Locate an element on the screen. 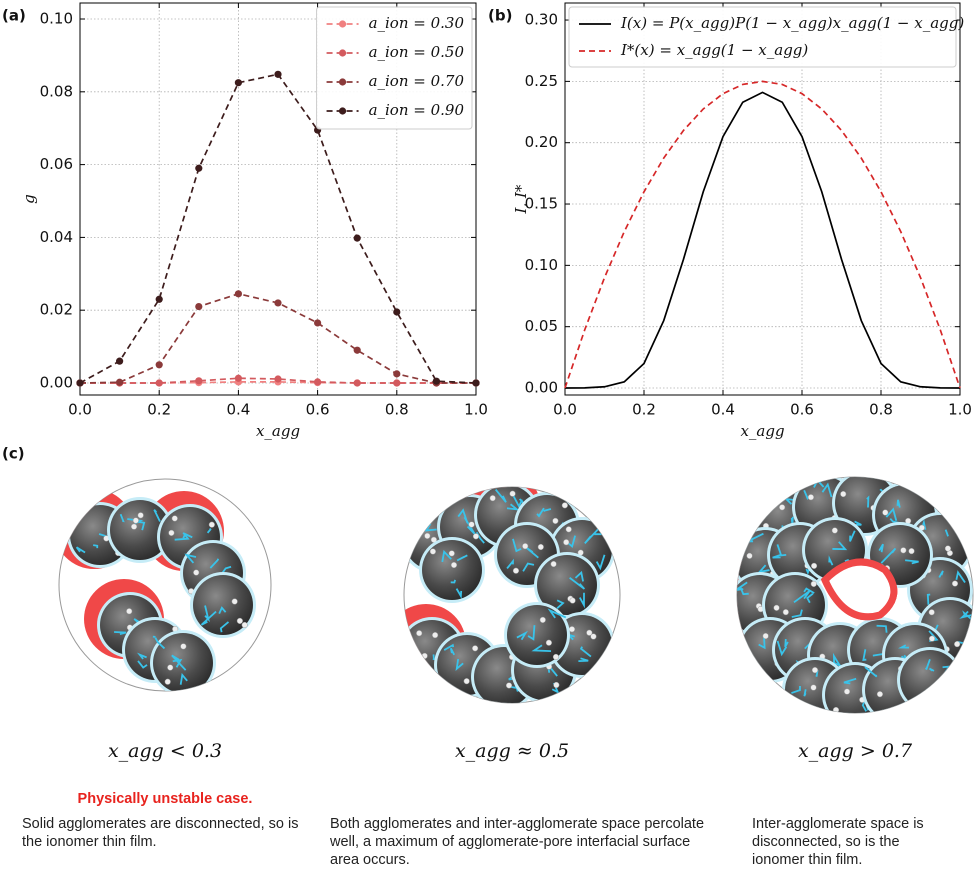 The height and width of the screenshot is (869, 976). illustration is located at coordinates (845, 599).